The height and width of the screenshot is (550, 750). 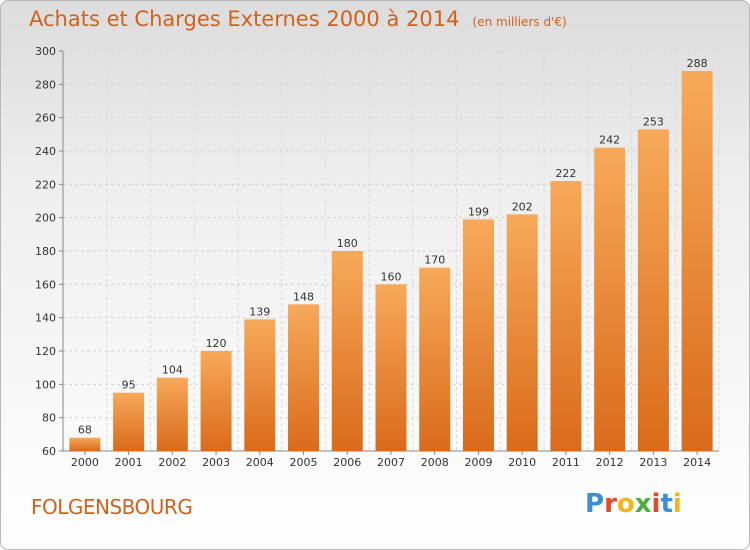 I want to click on x-tick-label: 2010, so click(x=522, y=462).